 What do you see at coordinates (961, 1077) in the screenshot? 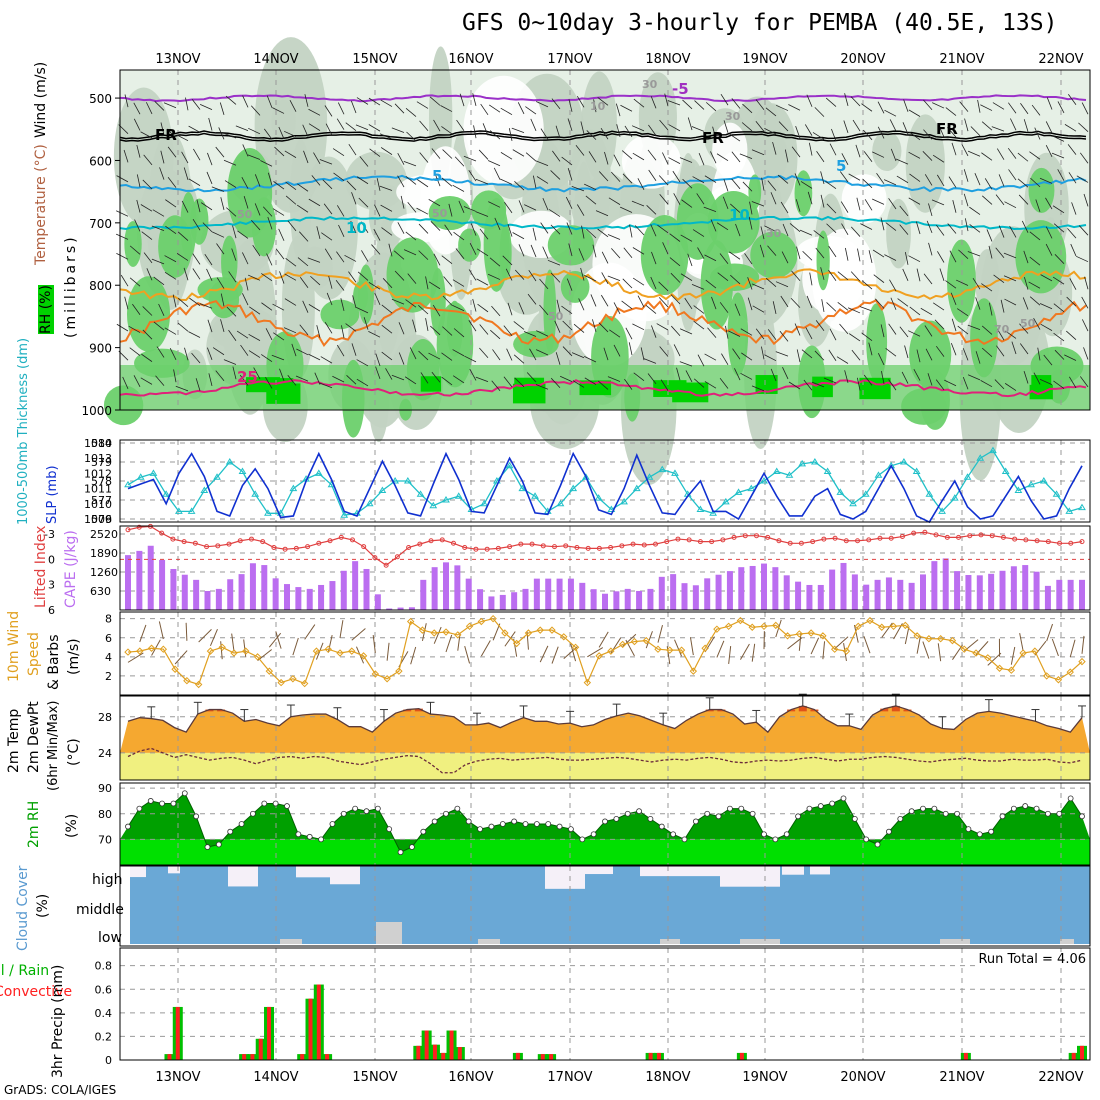
I see `date-label-bottom: 21NOV` at bounding box center [961, 1077].